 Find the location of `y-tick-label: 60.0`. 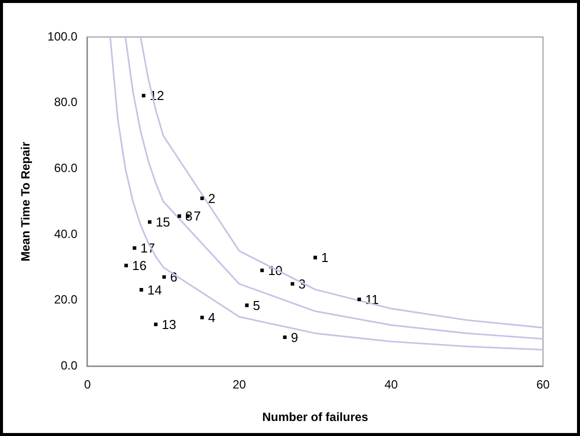

y-tick-label: 60.0 is located at coordinates (66, 167).